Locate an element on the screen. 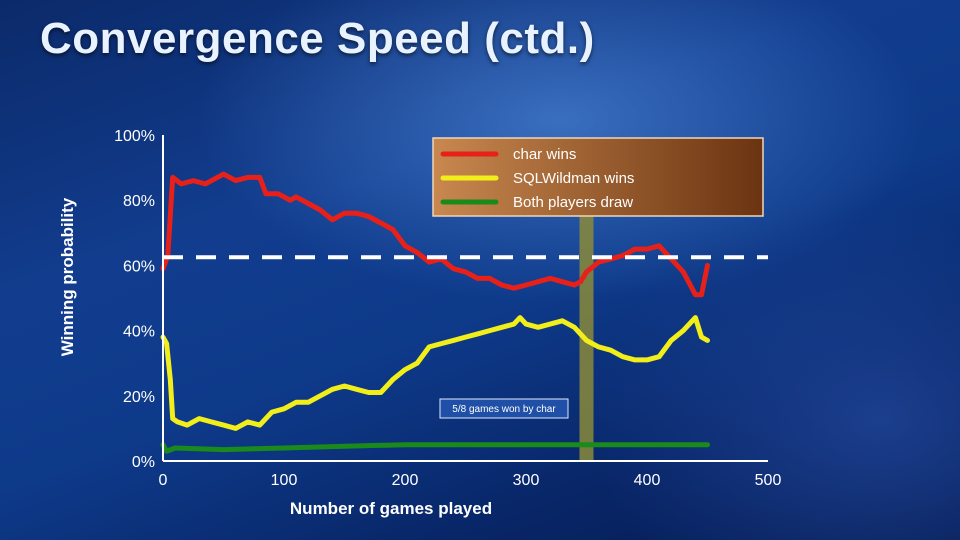 This screenshot has height=540, width=960. y-tick-label: 20% is located at coordinates (139, 397).